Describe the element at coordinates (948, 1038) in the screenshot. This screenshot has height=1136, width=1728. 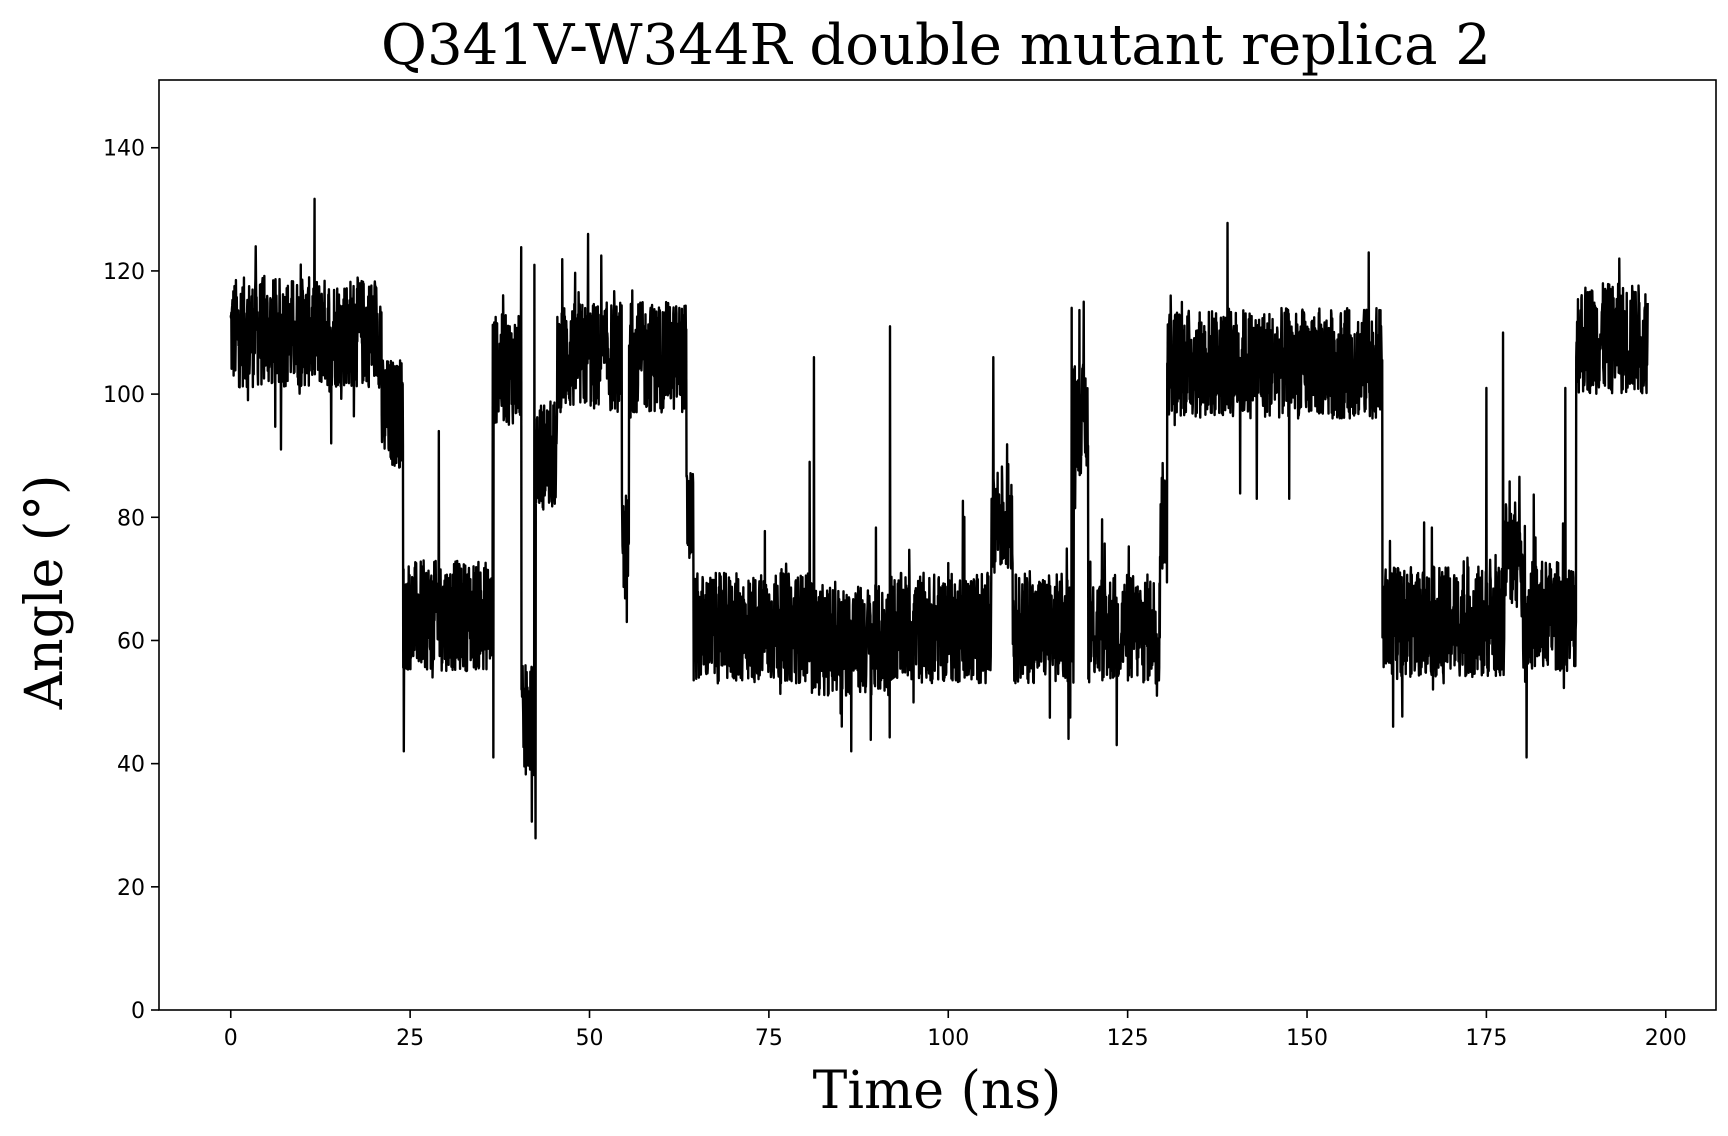
I see `x-tick-label: 100` at that location.